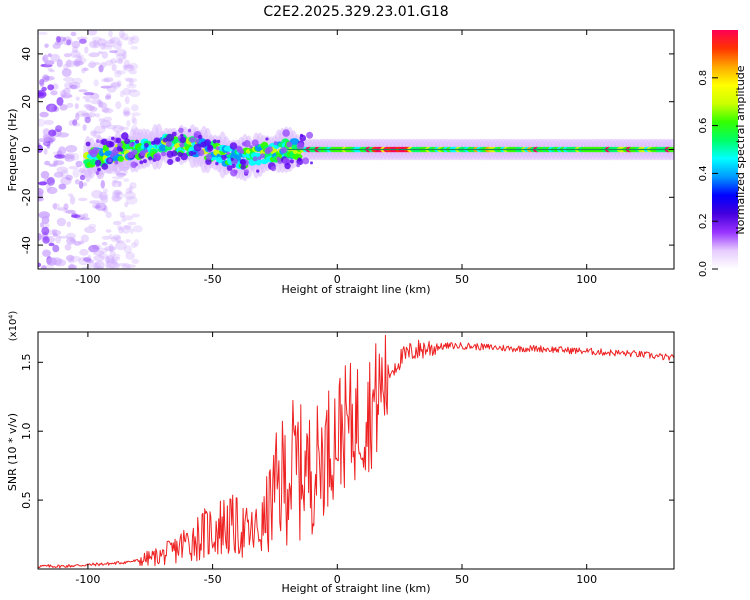  Describe the element at coordinates (337, 279) in the screenshot. I see `spectrogram-x-tick-label: 0` at that location.